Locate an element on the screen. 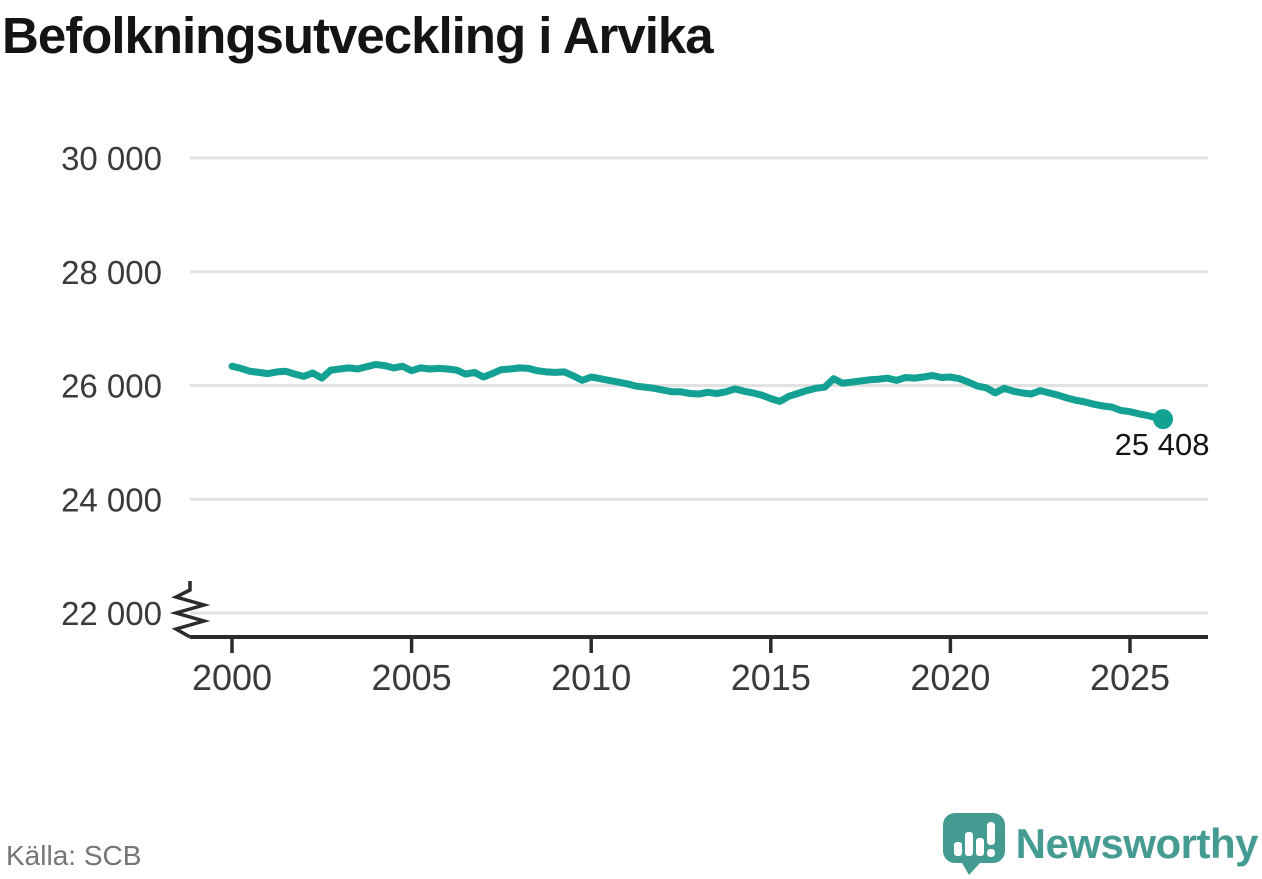 The height and width of the screenshot is (879, 1262). latest-value-label: 25 408 is located at coordinates (1162, 444).